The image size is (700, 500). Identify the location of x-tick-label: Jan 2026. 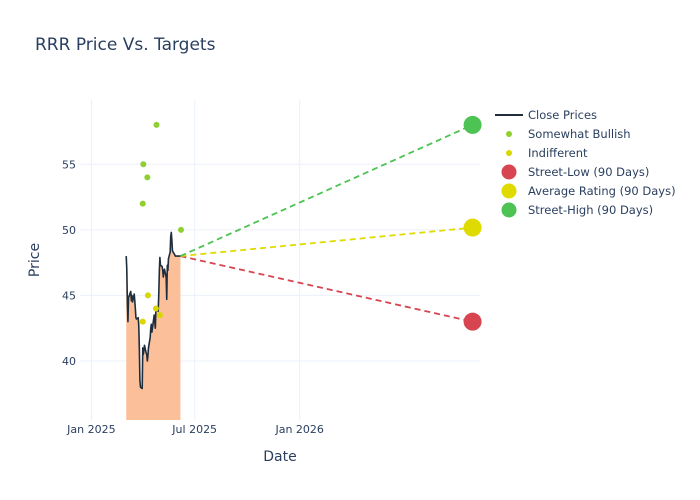
(298, 429).